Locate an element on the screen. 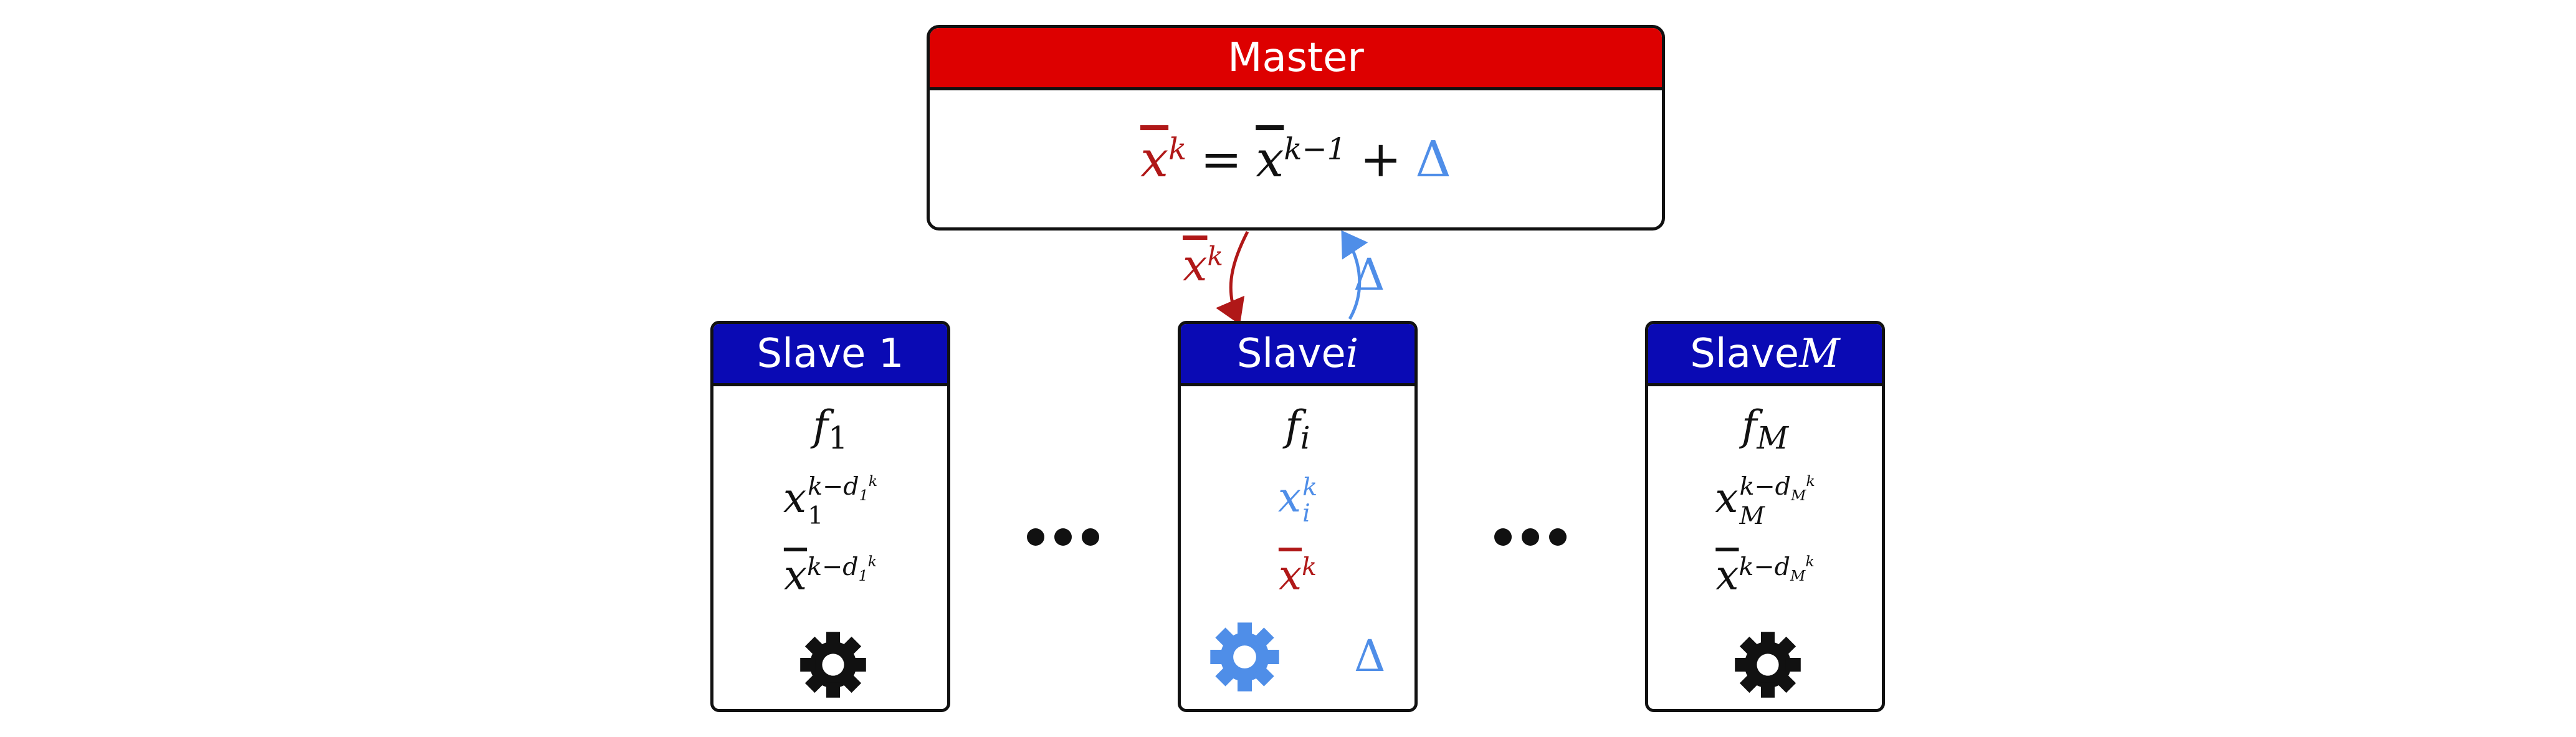 The width and height of the screenshot is (2576, 737). master-update-equation: xk = xk−1 + Δ is located at coordinates (1296, 158).